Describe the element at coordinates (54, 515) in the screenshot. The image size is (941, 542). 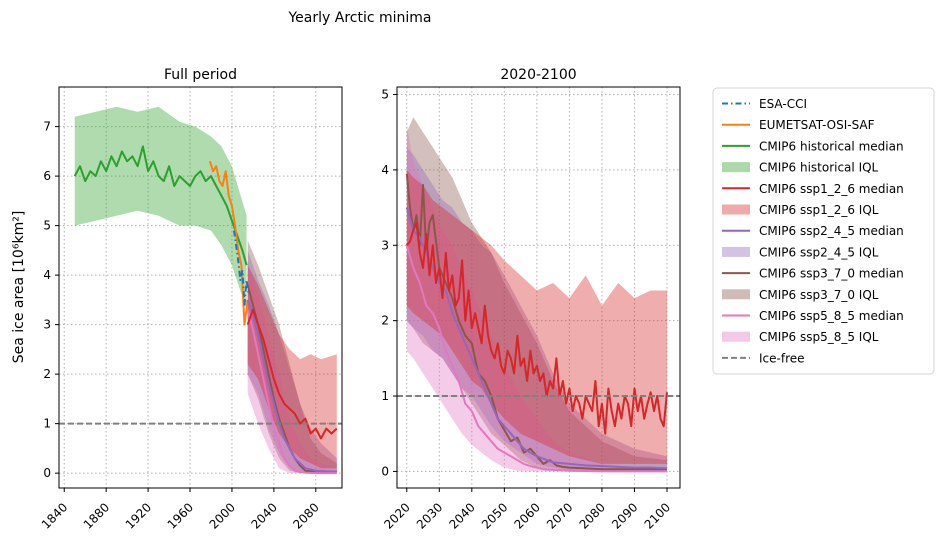
I see `x-tick-label: 1840` at that location.